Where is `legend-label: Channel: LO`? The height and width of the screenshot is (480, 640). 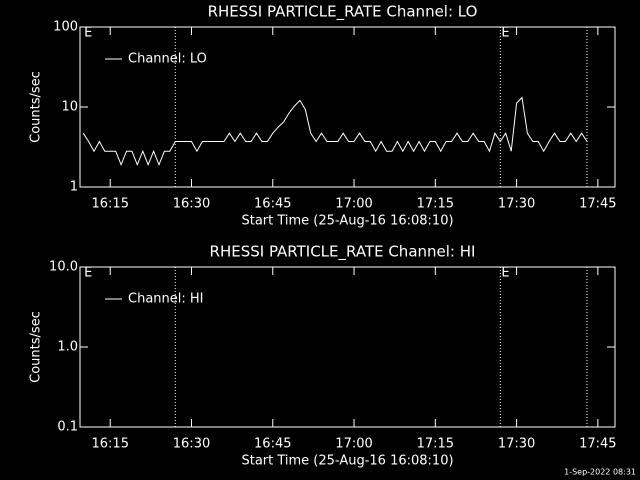 legend-label: Channel: LO is located at coordinates (167, 59).